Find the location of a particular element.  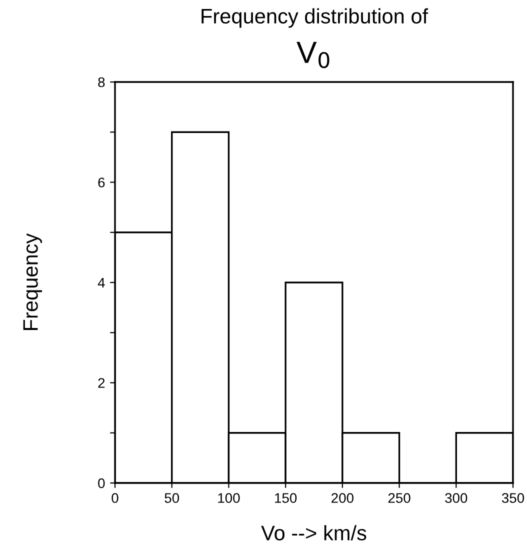

x-axis-title: Vo --> km/s is located at coordinates (313, 532).